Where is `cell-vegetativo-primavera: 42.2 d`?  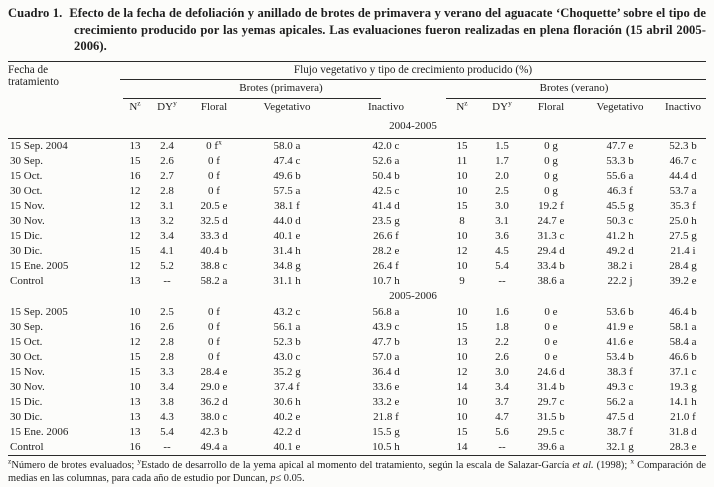 cell-vegetativo-primavera: 42.2 d is located at coordinates (287, 431).